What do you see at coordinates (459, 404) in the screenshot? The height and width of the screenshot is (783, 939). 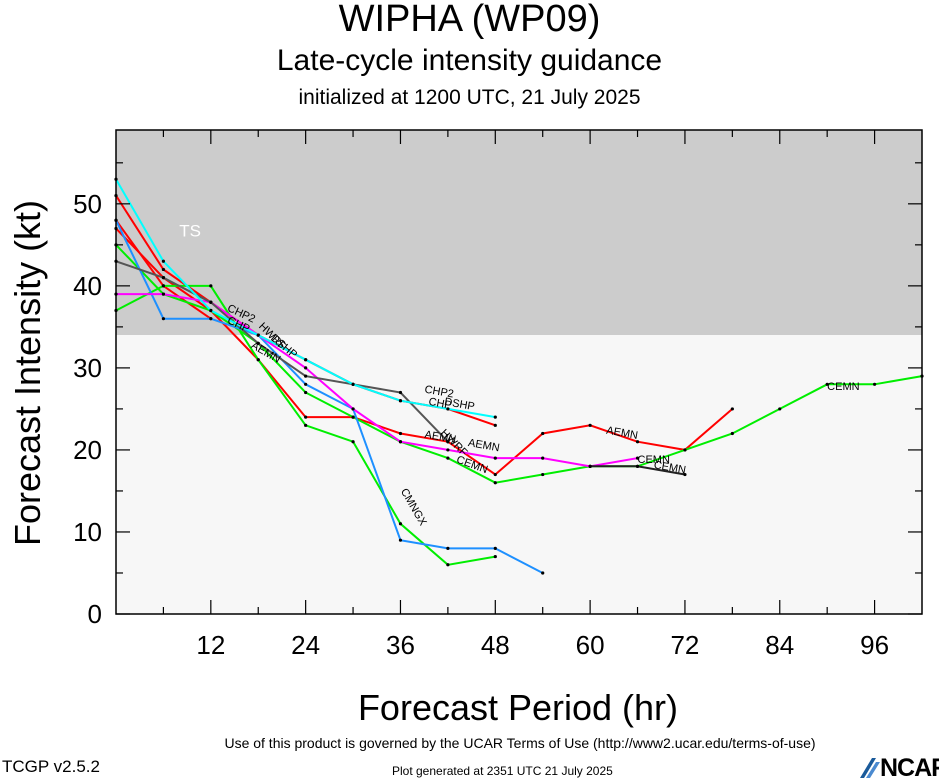 I see `annotation-label: DSHP` at bounding box center [459, 404].